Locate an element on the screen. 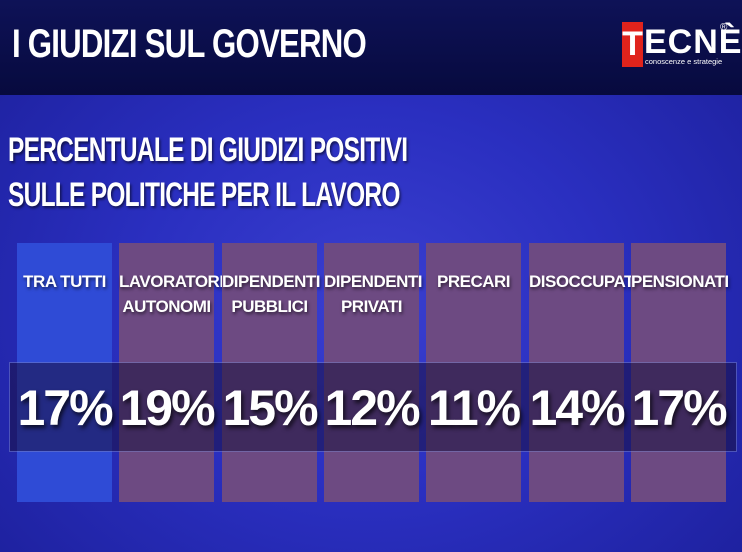 The width and height of the screenshot is (742, 552). subtitle-line-1: PERCENTUALE DI GIUDIZI POSITIVI is located at coordinates (208, 150).